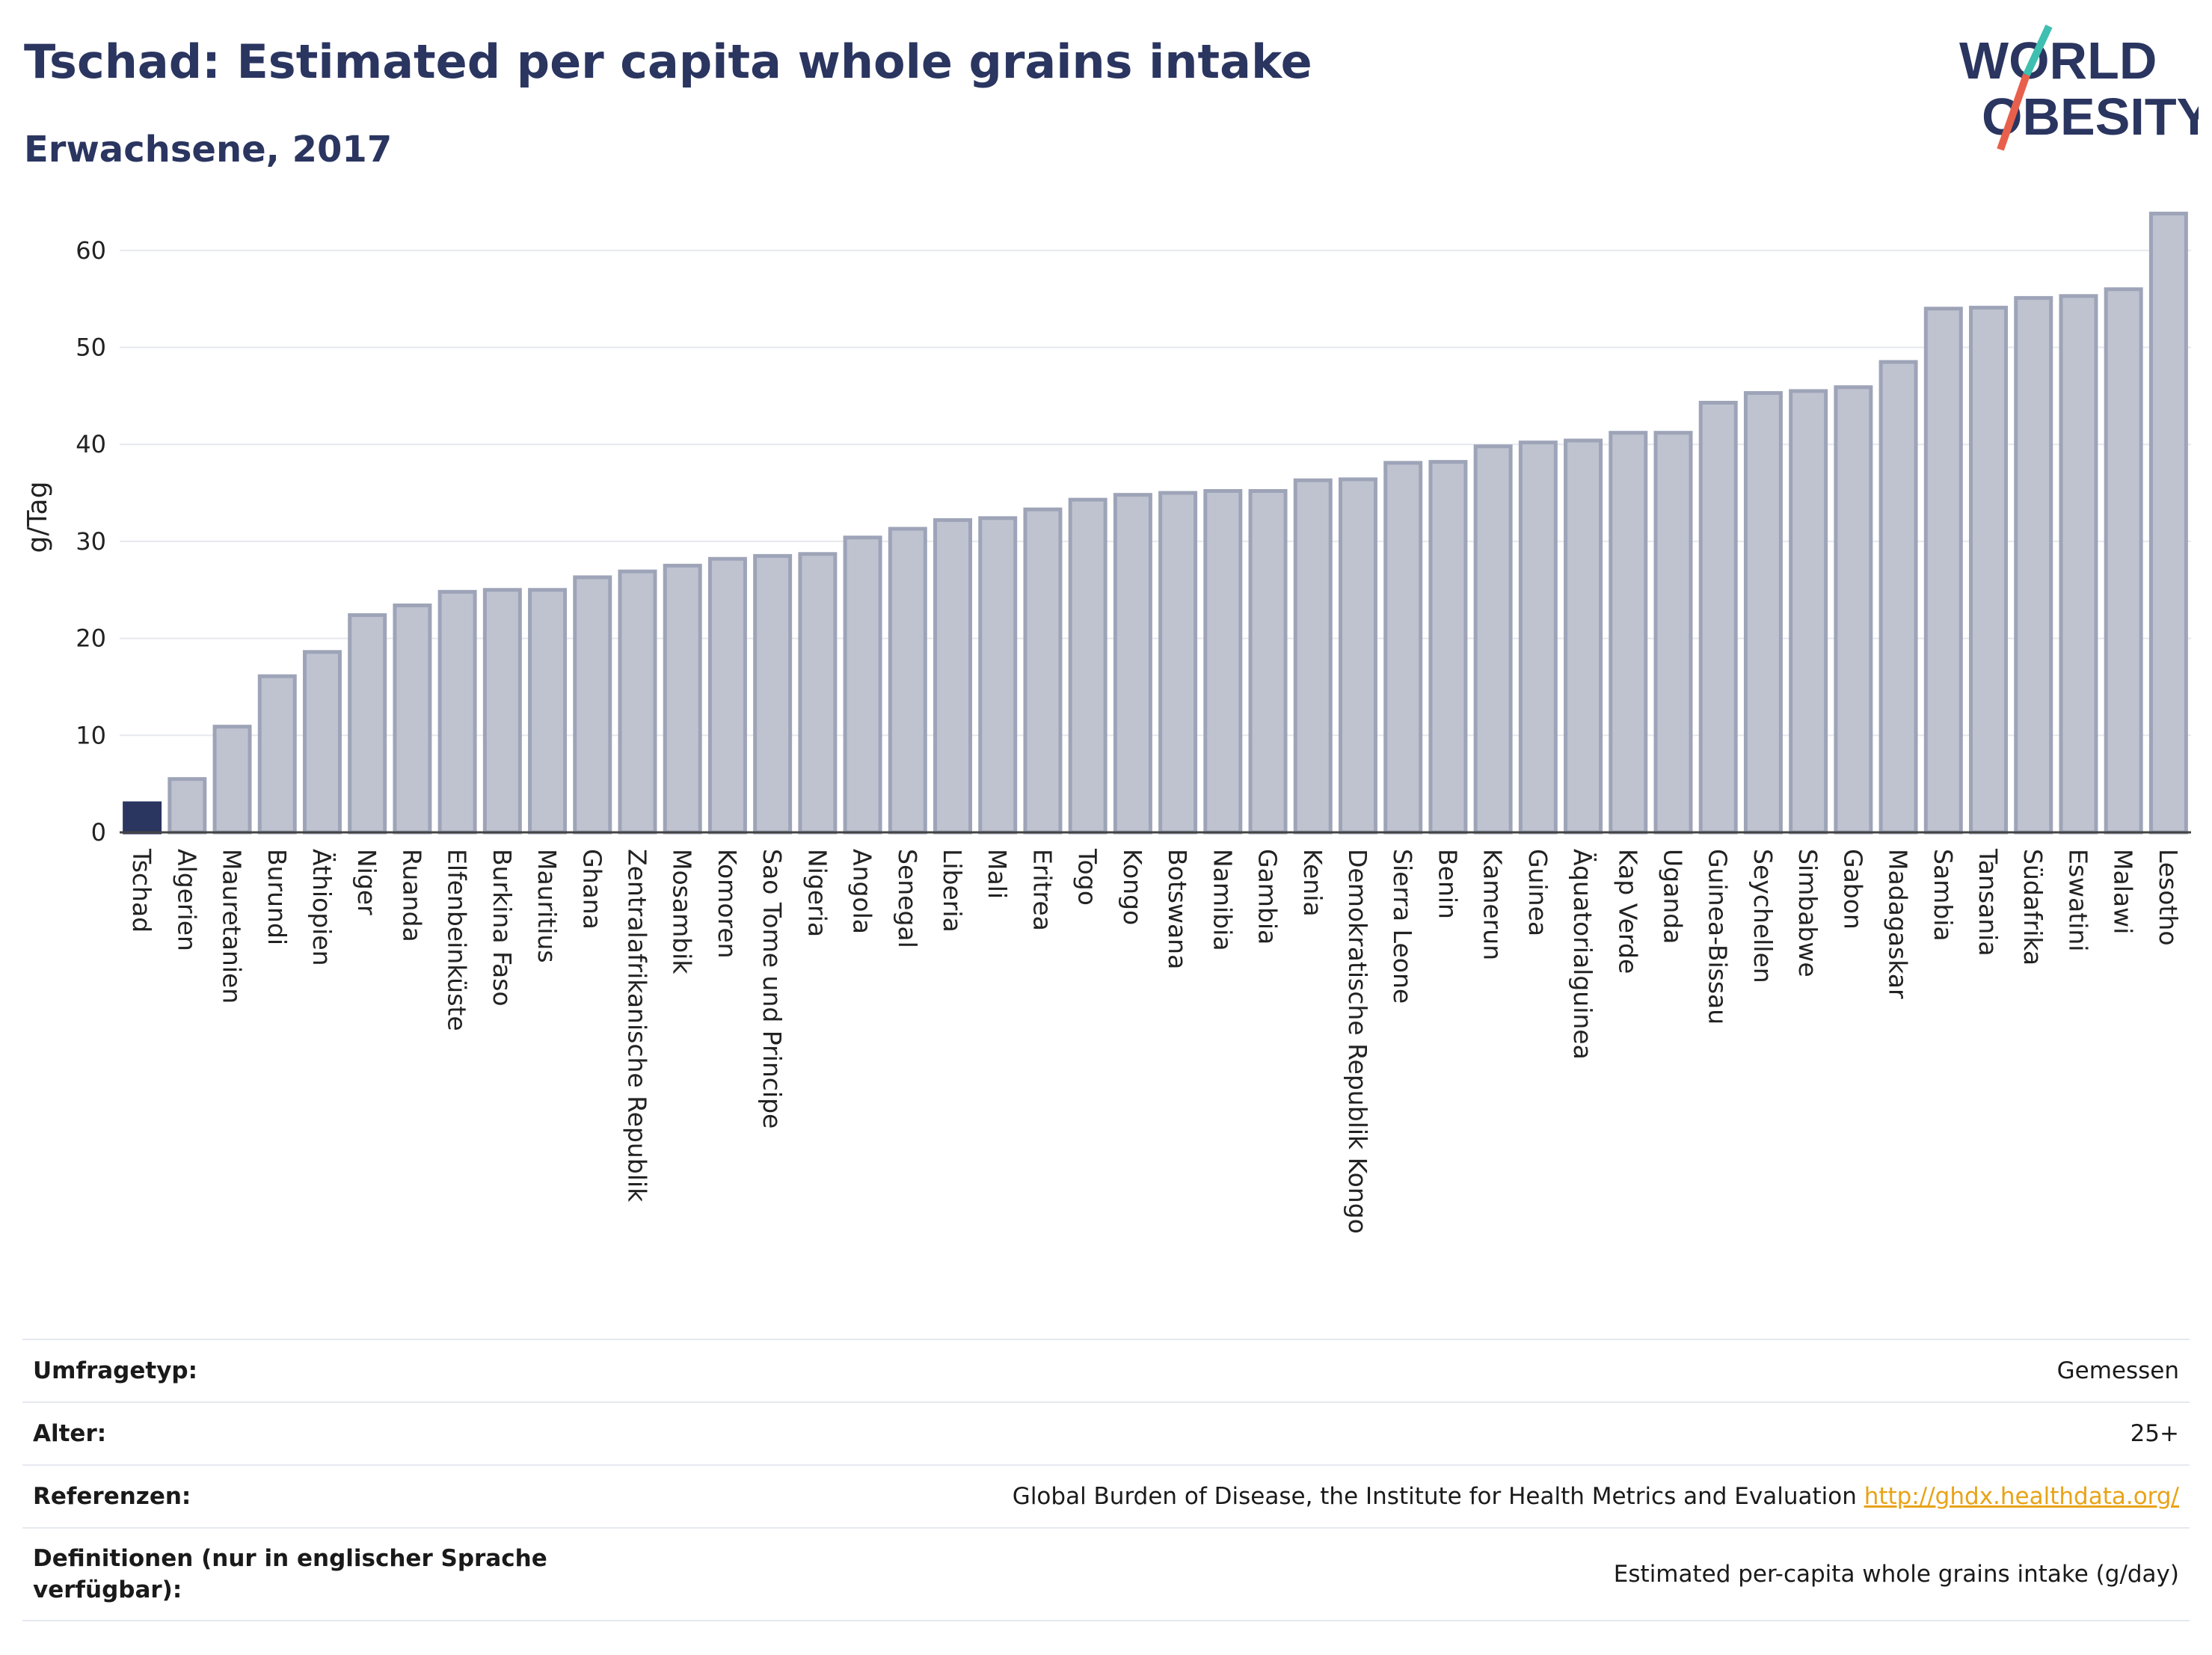 This screenshot has width=2212, height=1655. I want to click on y-tick-label: 10, so click(91, 735).